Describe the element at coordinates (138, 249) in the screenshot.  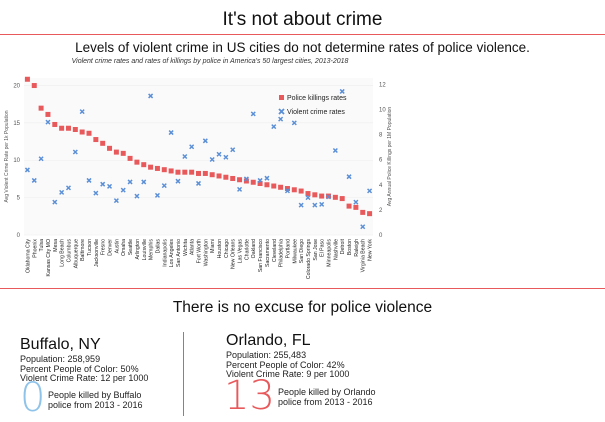
I see `x-tick-label: Arlington` at that location.